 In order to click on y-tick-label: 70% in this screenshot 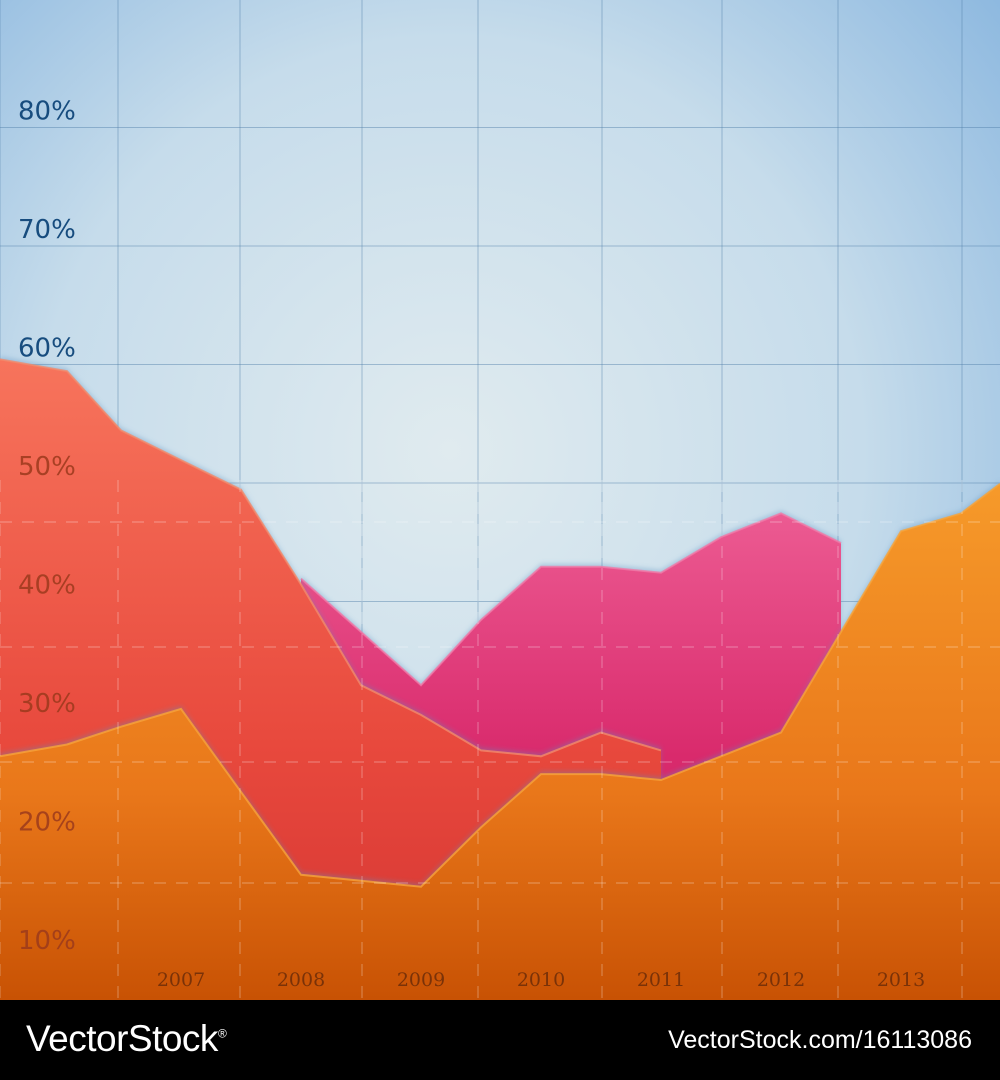, I will do `click(47, 230)`.